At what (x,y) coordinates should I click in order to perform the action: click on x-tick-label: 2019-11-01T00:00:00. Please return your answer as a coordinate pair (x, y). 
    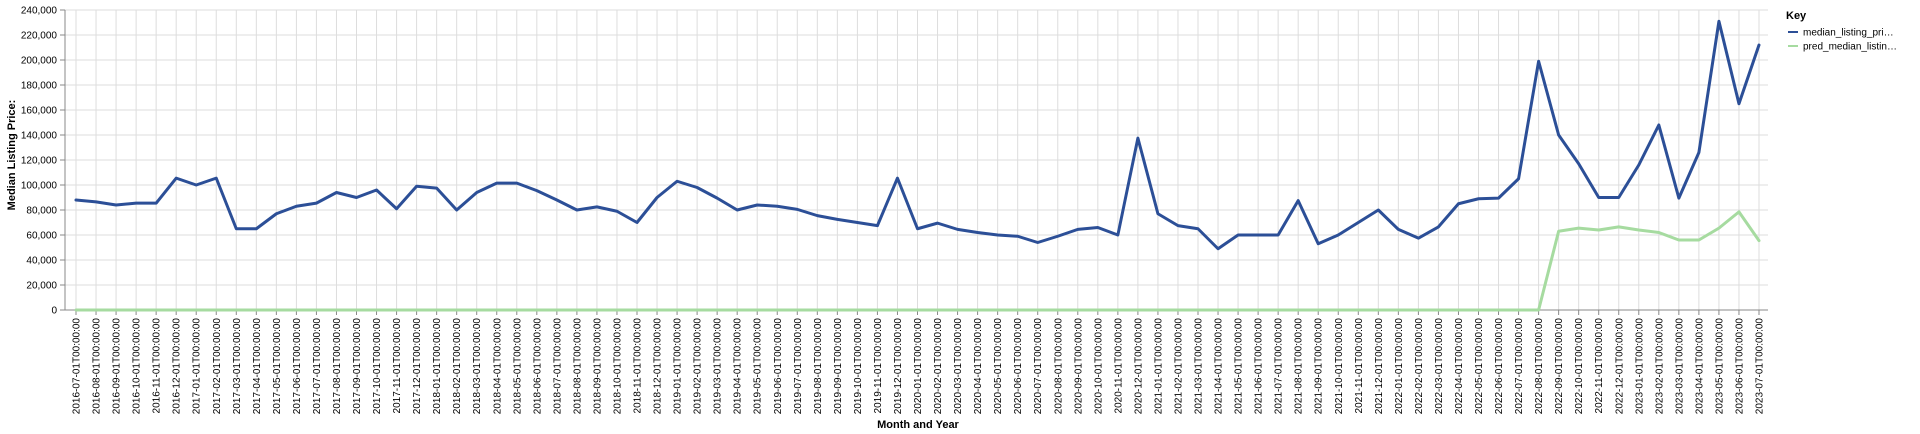
    Looking at the image, I should click on (878, 366).